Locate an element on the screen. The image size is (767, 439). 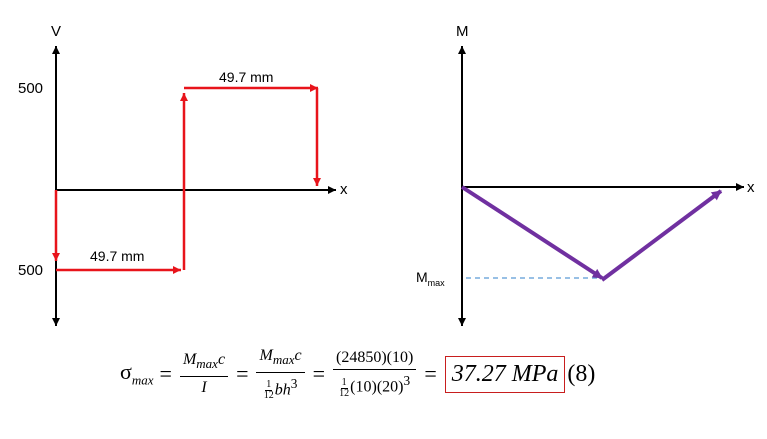
result-box: 37.27 MPa is located at coordinates (505, 374).